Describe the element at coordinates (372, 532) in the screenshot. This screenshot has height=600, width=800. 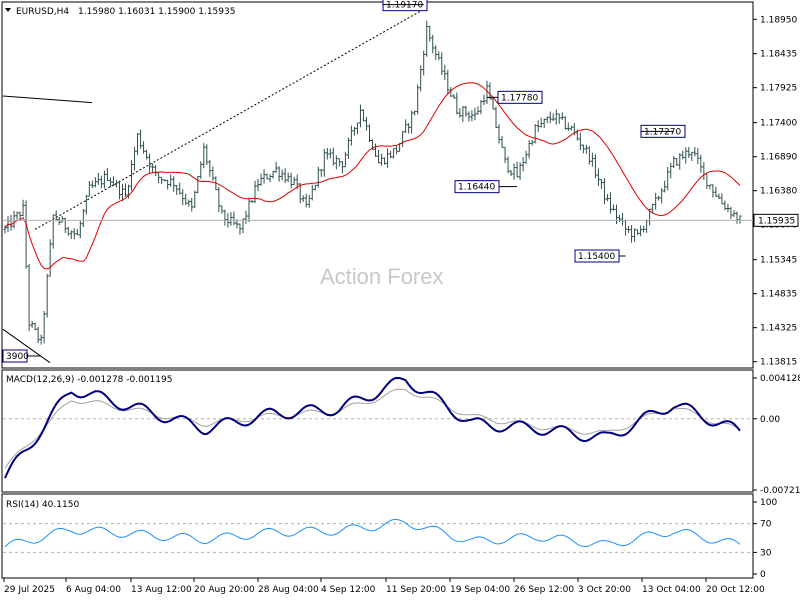
I see `rsi-line` at that location.